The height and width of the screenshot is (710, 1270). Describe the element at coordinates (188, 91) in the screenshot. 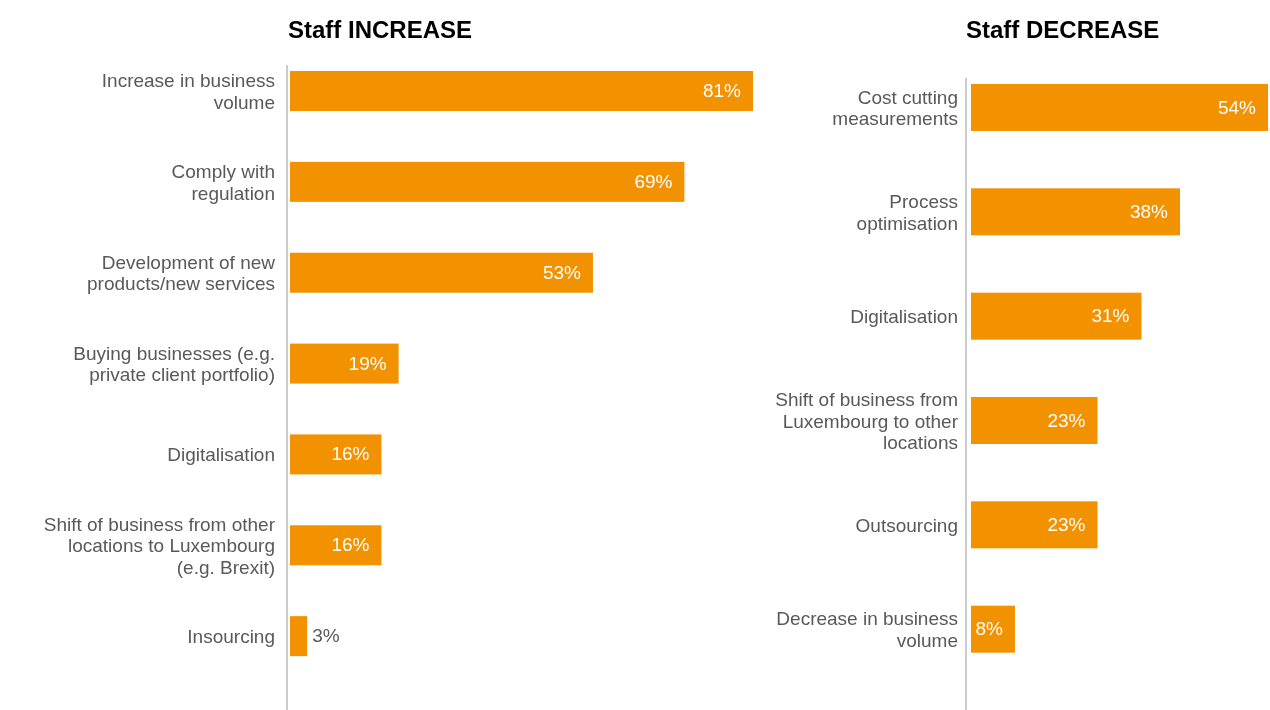

I see `y-tick-label: Increase in business volume` at that location.